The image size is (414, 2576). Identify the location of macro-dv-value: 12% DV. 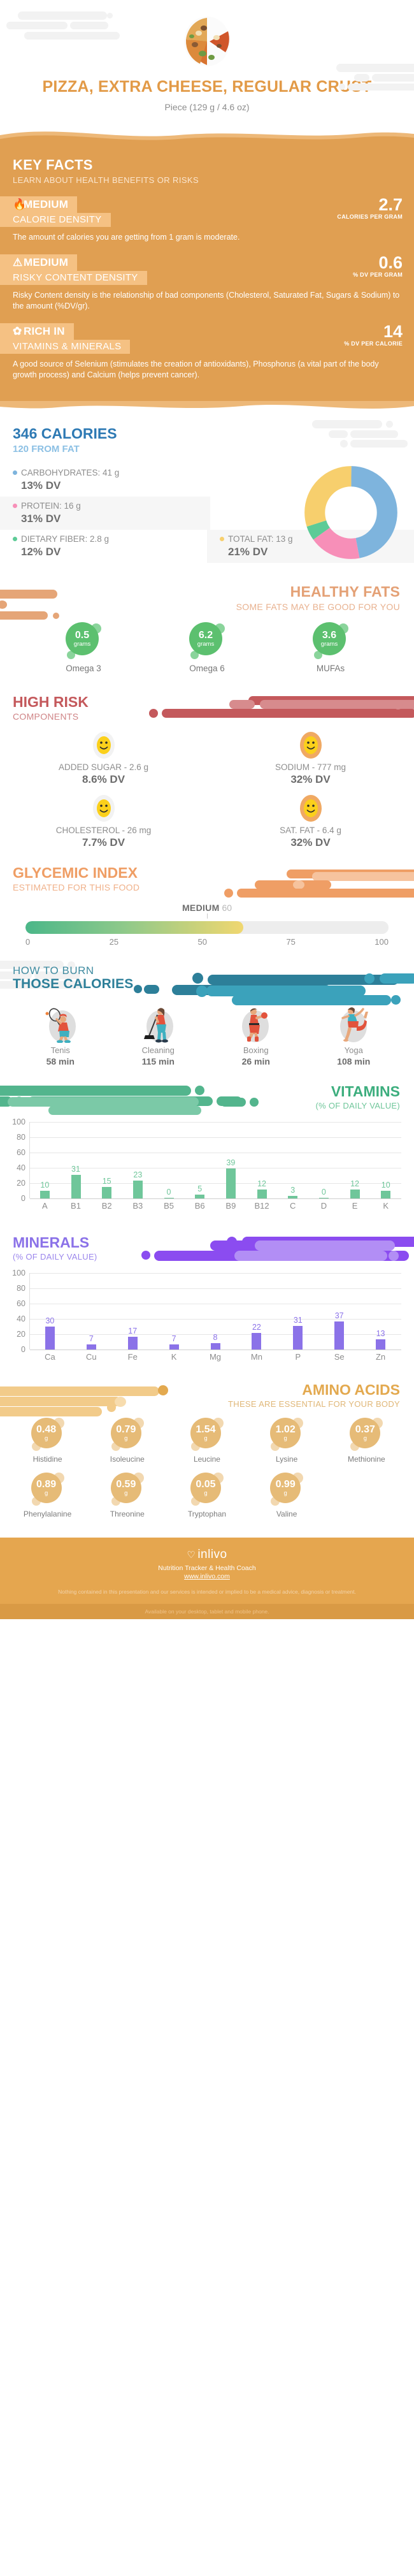
(41, 552).